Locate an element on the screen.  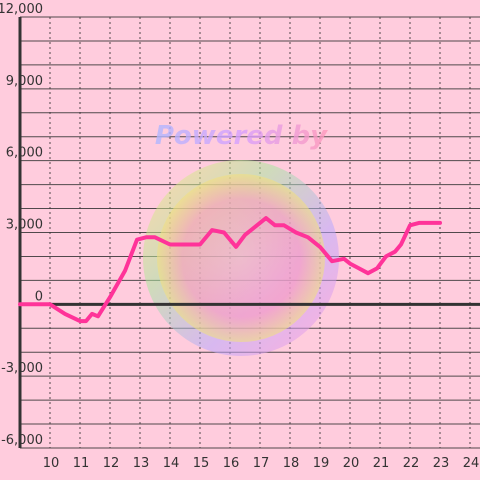
y-tick-label: 3,000 is located at coordinates (24, 225).